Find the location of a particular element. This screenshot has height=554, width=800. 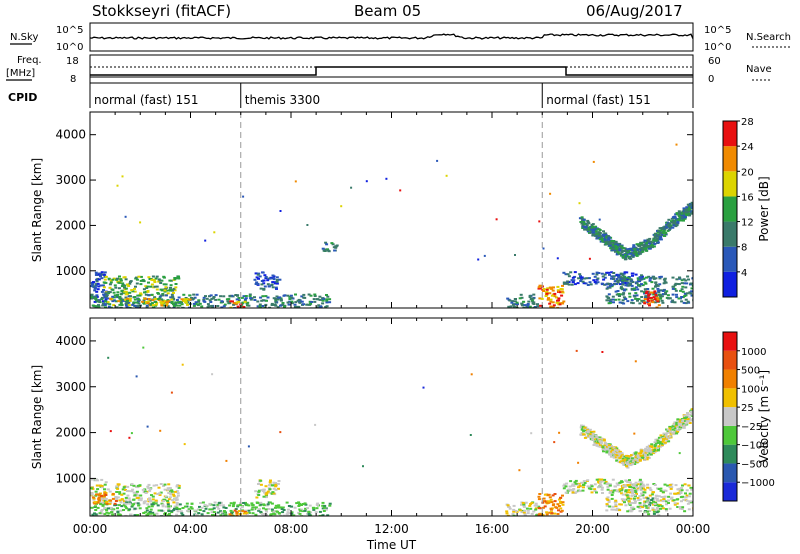

freq-tick-high: 18 is located at coordinates (72, 61).